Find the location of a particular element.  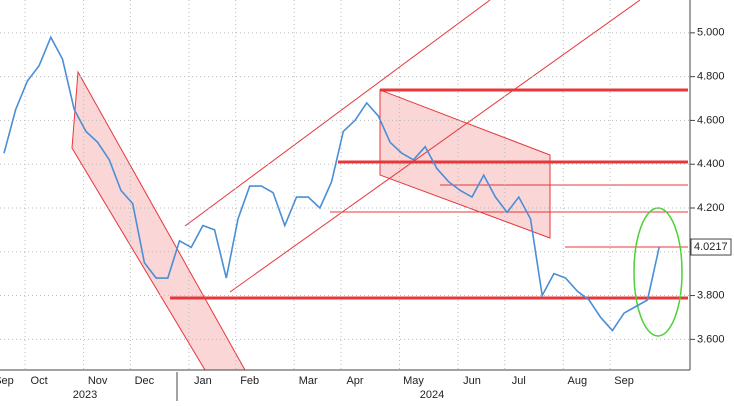

last-value-label: 4.0217 is located at coordinates (711, 247).